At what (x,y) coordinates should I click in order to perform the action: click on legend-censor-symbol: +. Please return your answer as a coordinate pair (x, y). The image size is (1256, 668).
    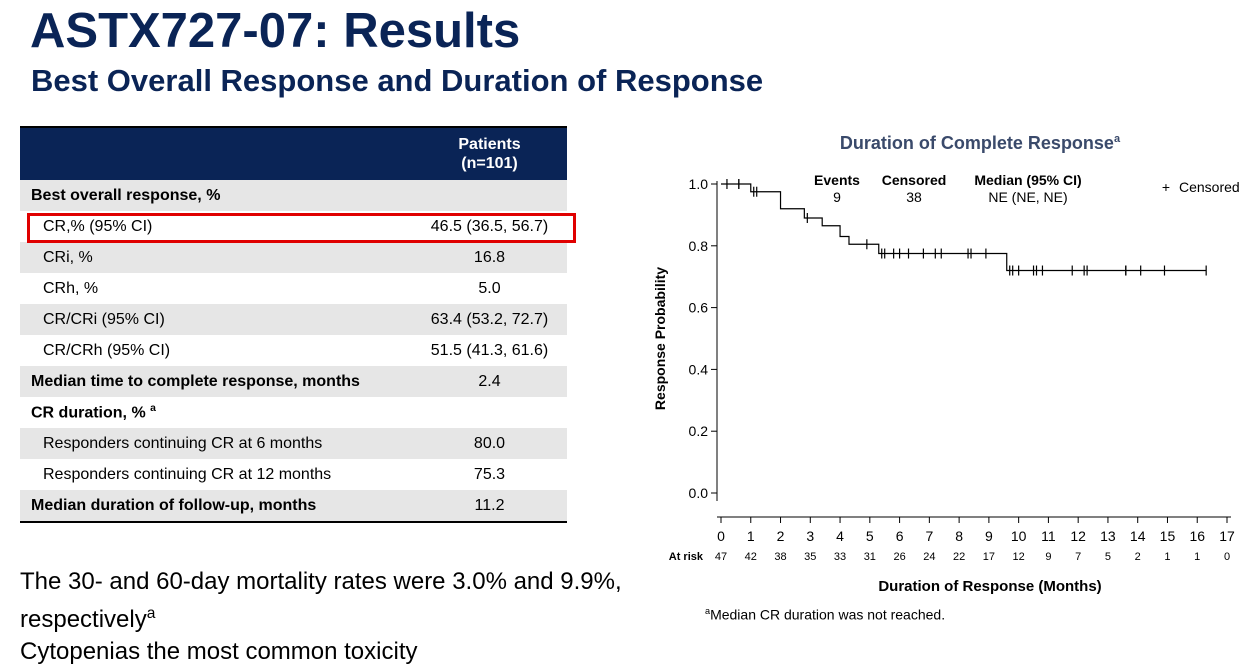
    Looking at the image, I should click on (1166, 187).